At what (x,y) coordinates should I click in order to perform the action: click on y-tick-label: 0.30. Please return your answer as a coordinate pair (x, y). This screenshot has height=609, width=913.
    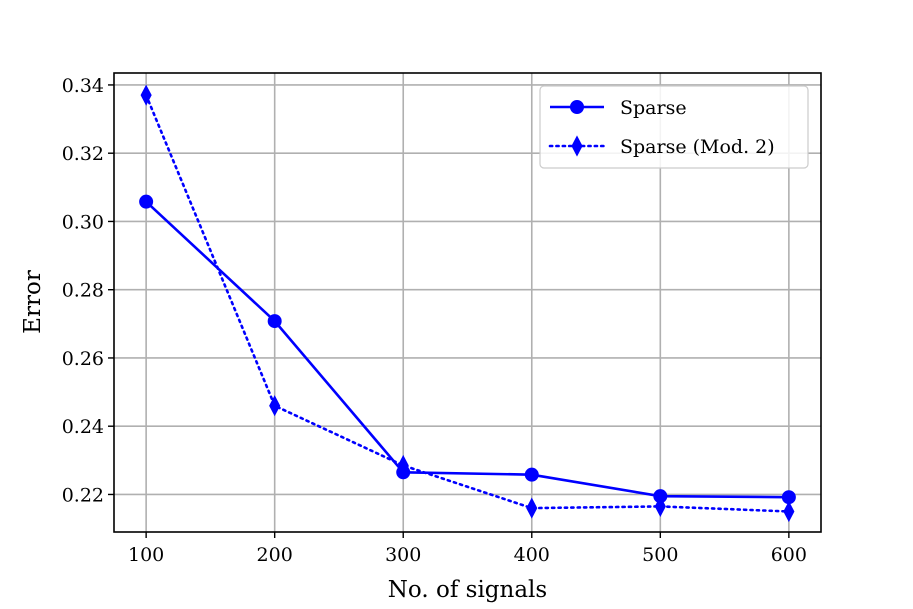
    Looking at the image, I should click on (83, 222).